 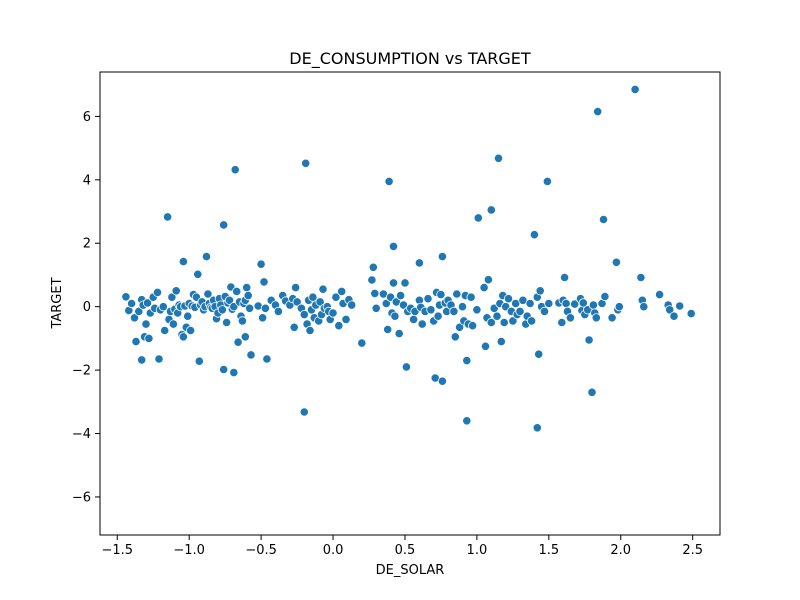 What do you see at coordinates (57, 303) in the screenshot?
I see `y-axis-label: TARGET` at bounding box center [57, 303].